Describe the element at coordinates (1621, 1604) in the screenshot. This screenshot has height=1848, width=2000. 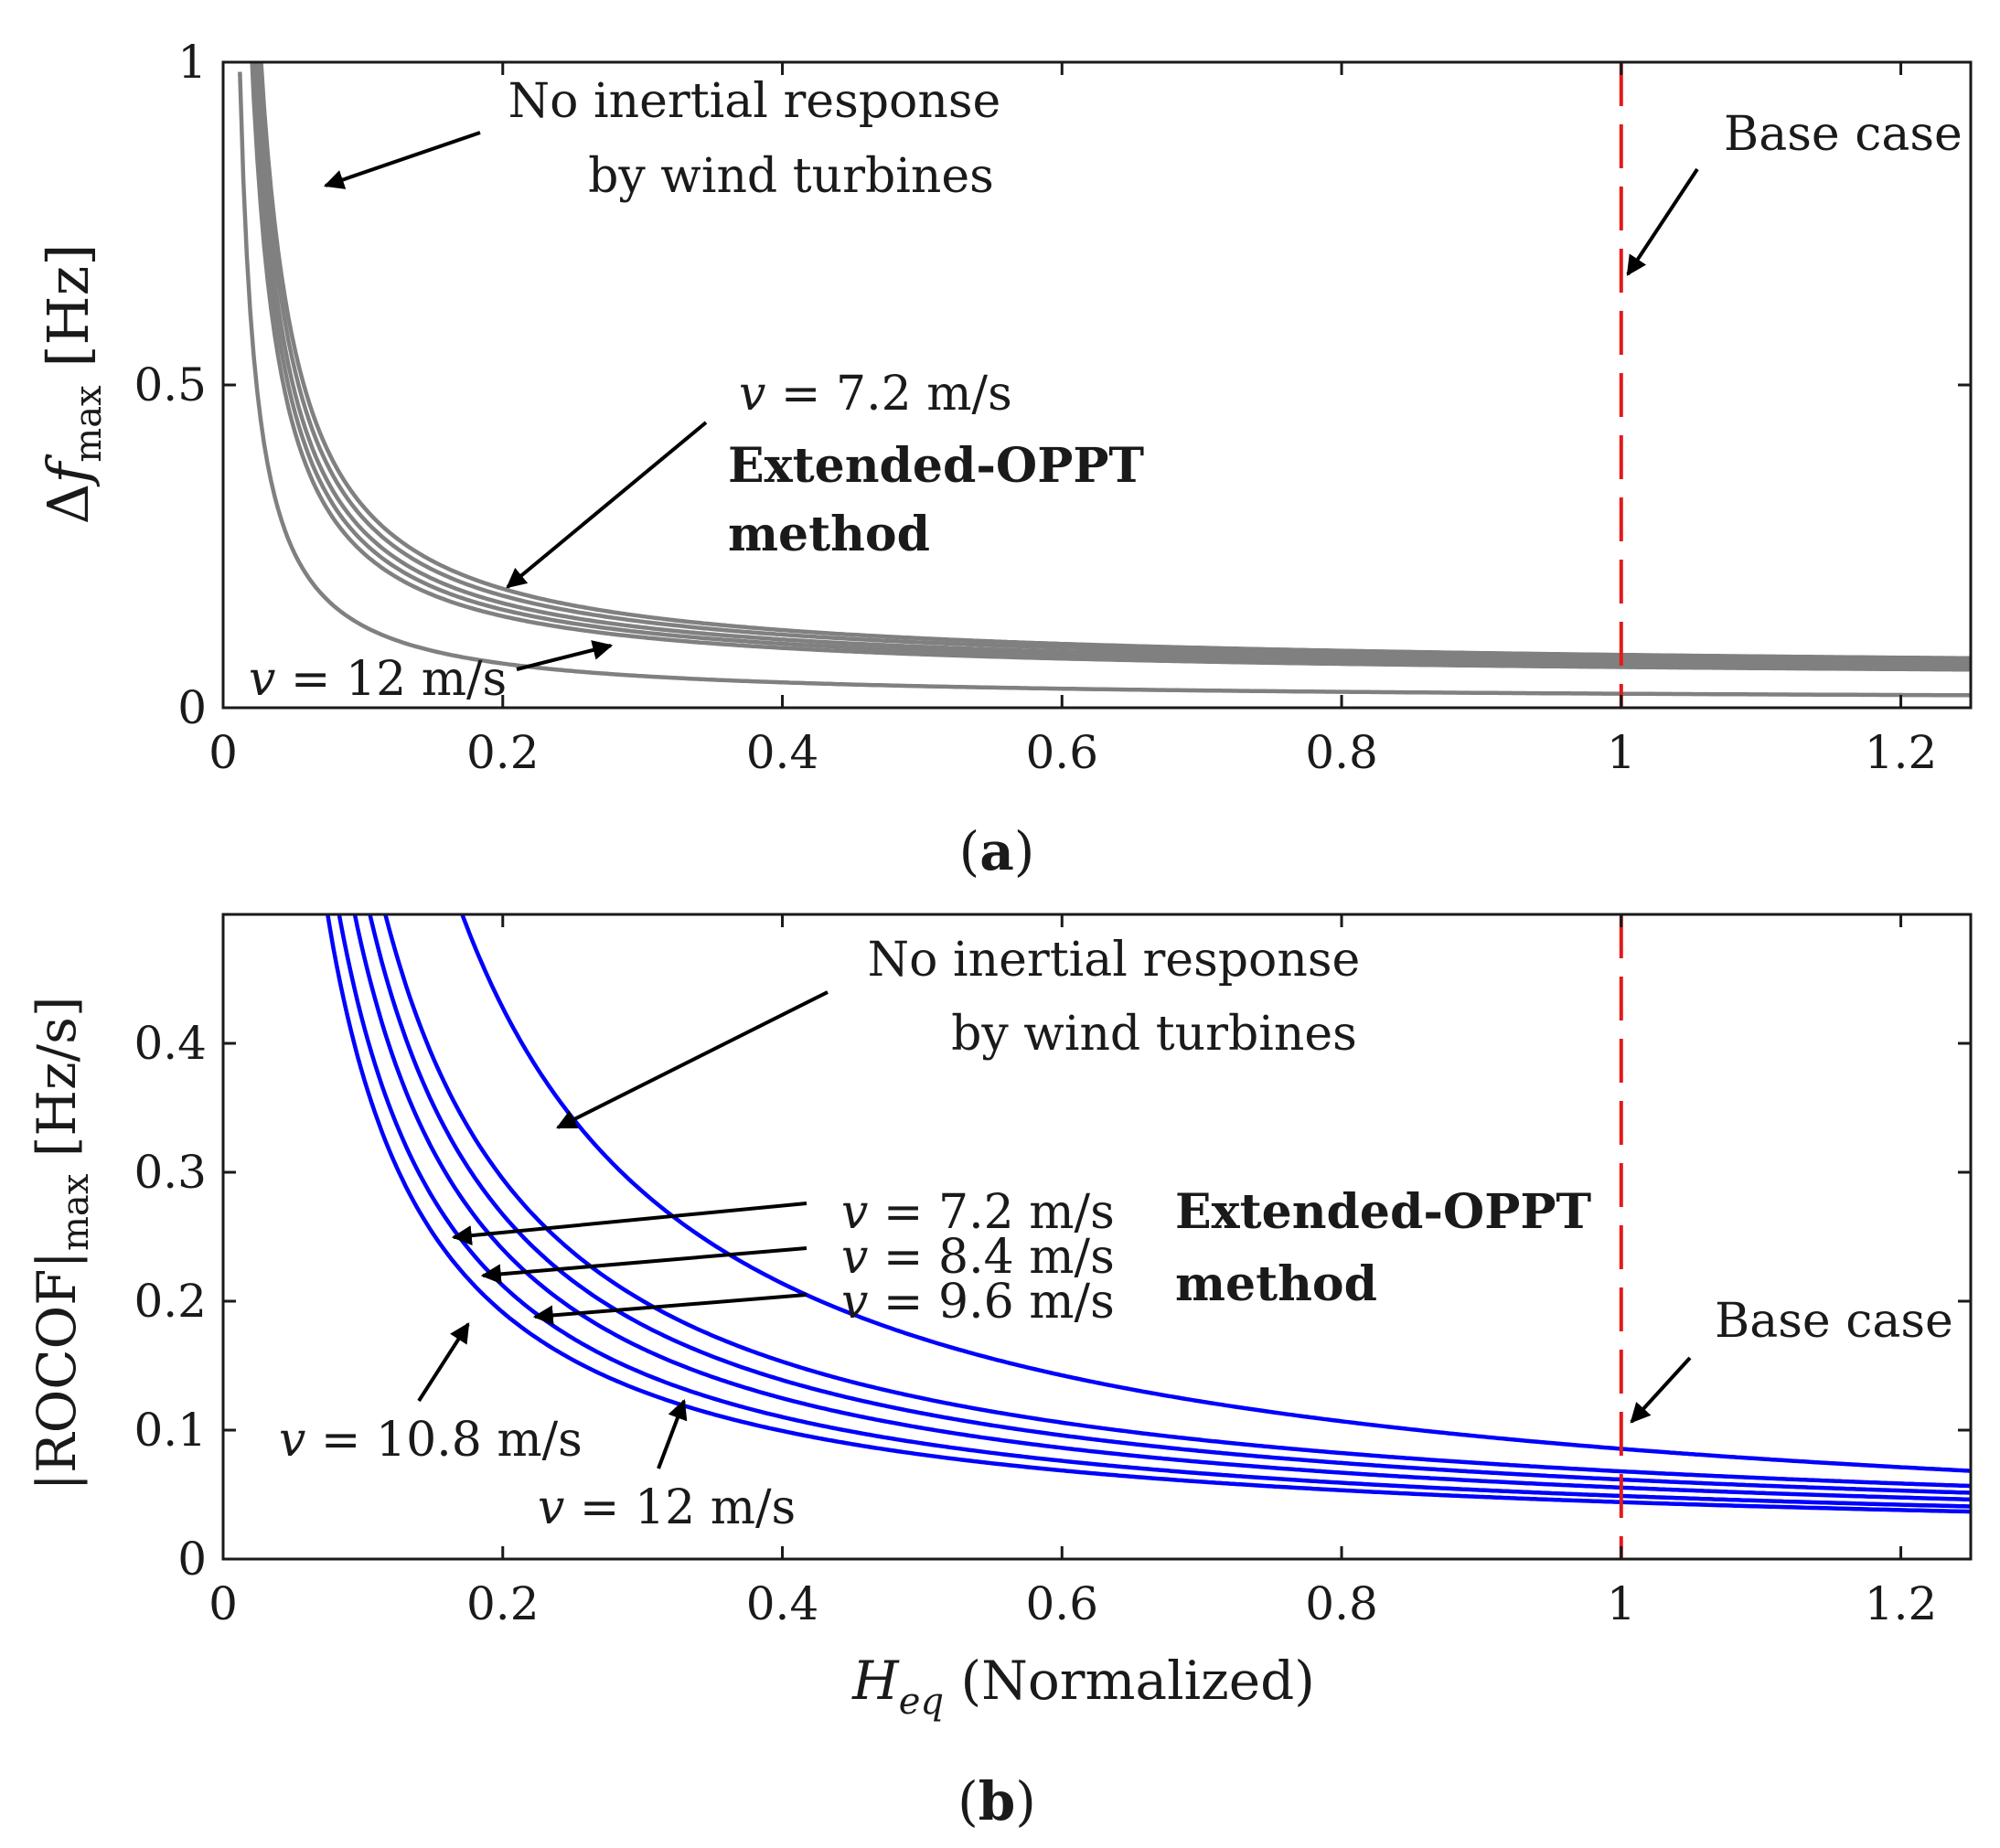
I see `x-tick-label-b-5: 1` at that location.